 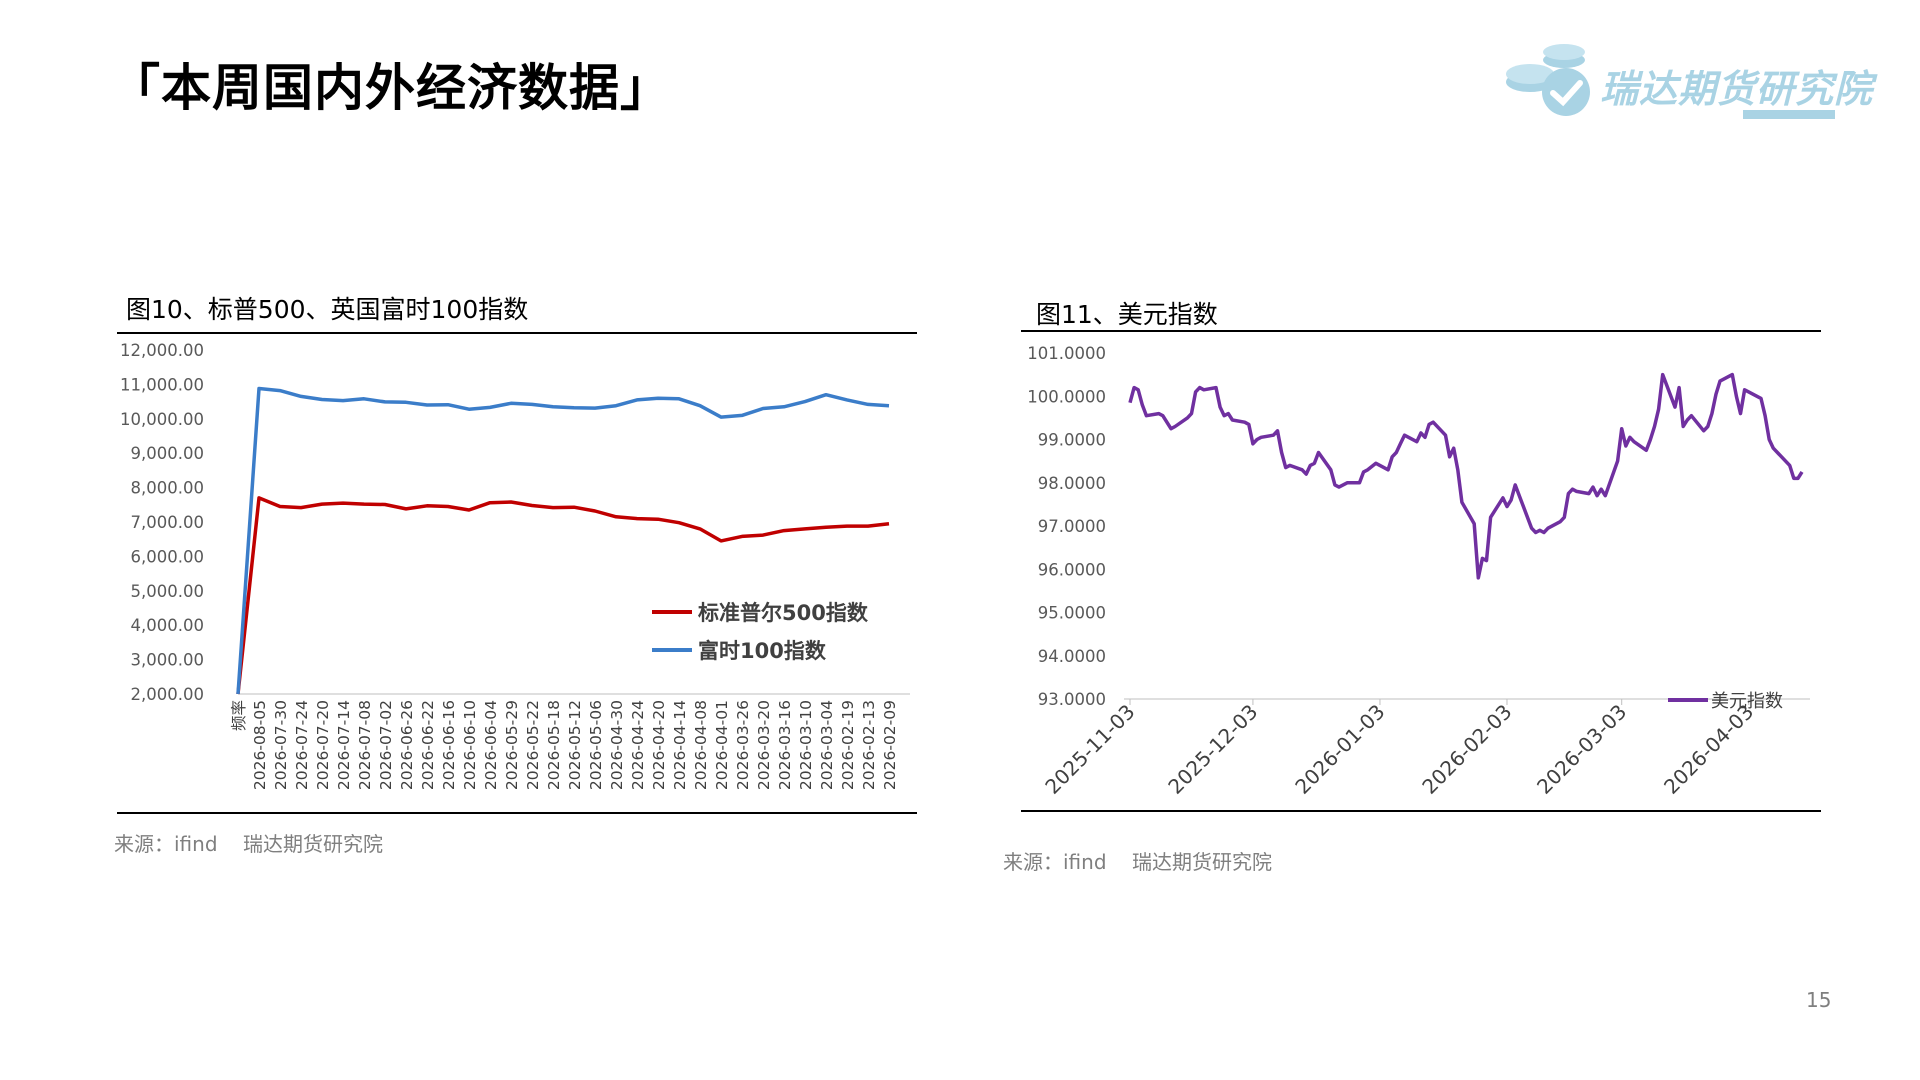 I want to click on x-tick-label: 2026-06-04, so click(x=491, y=745).